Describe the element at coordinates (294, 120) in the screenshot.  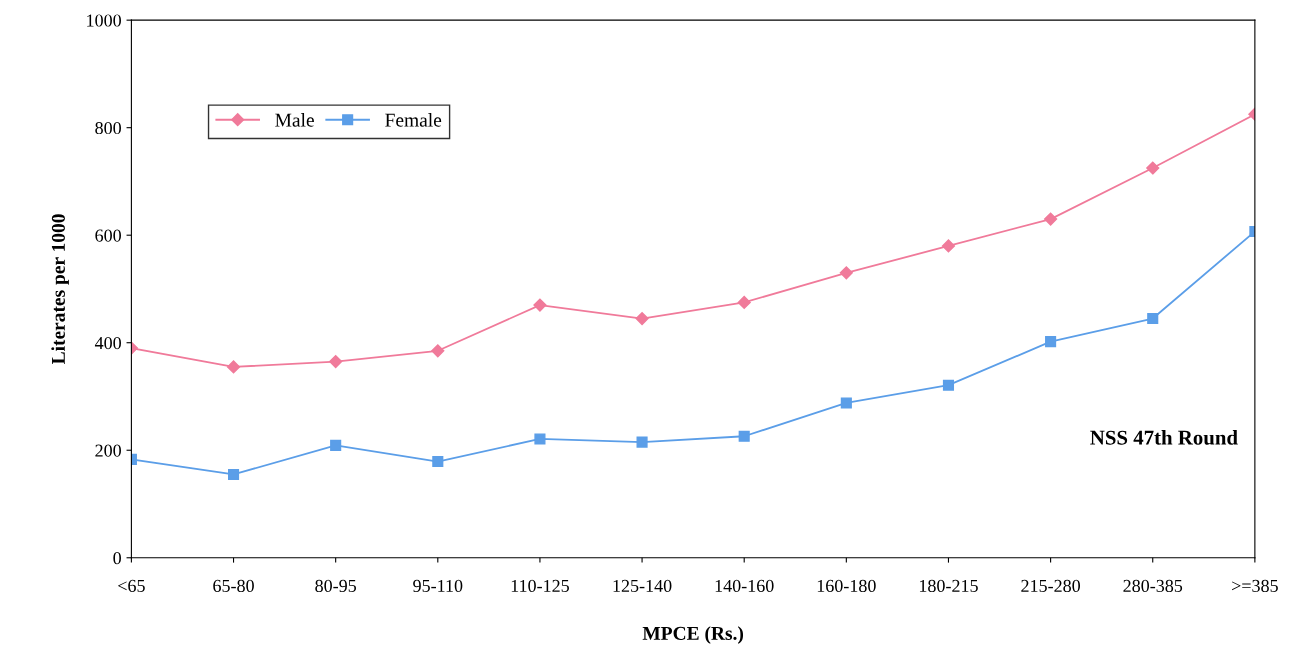
I see `legend-label: Male` at that location.